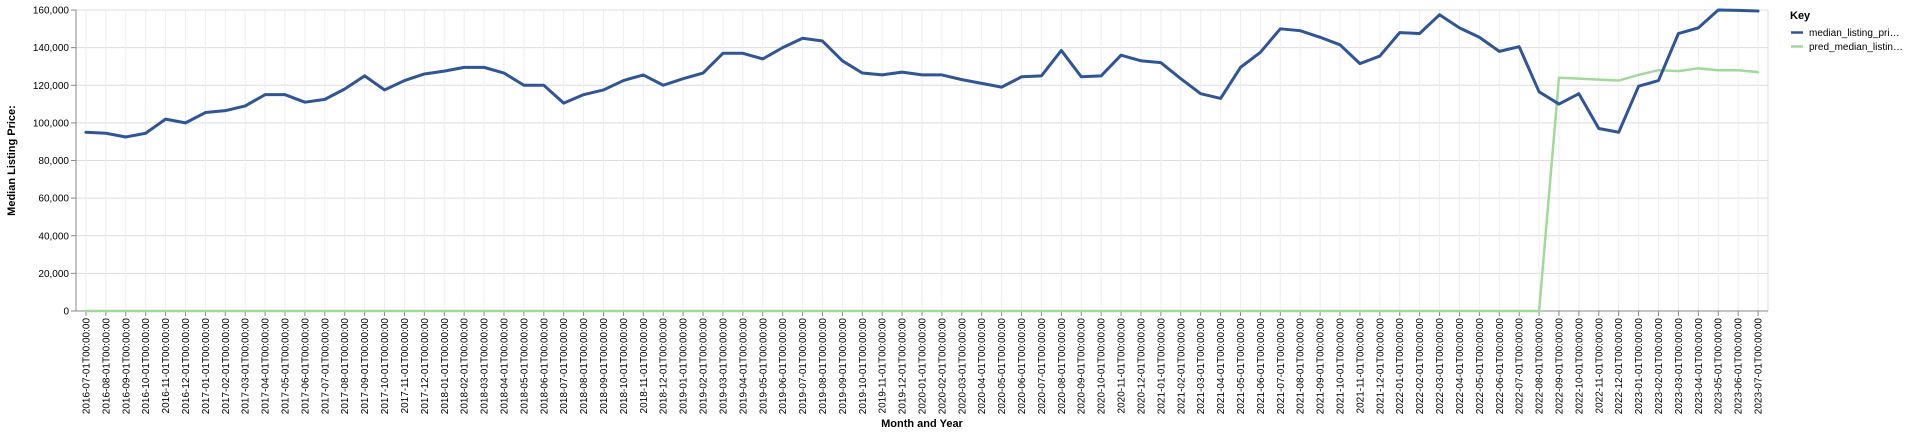  I want to click on x-tick-label: 2023-05-01T00:00:00, so click(1719, 366).